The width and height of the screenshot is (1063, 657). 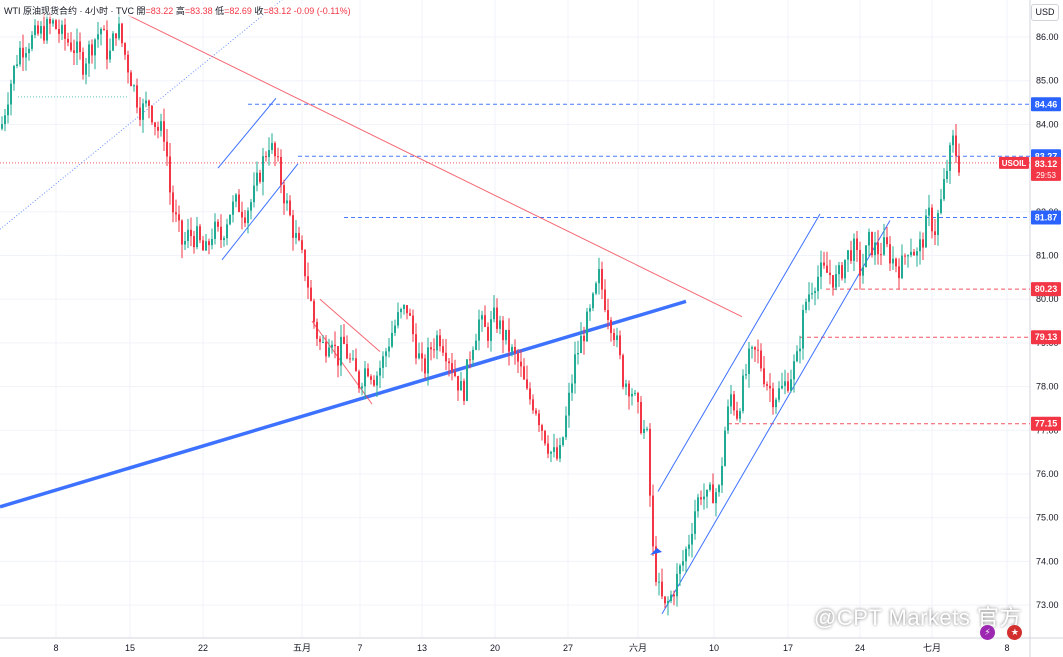 What do you see at coordinates (1047, 124) in the screenshot?
I see `y-tick-label: 84.00` at bounding box center [1047, 124].